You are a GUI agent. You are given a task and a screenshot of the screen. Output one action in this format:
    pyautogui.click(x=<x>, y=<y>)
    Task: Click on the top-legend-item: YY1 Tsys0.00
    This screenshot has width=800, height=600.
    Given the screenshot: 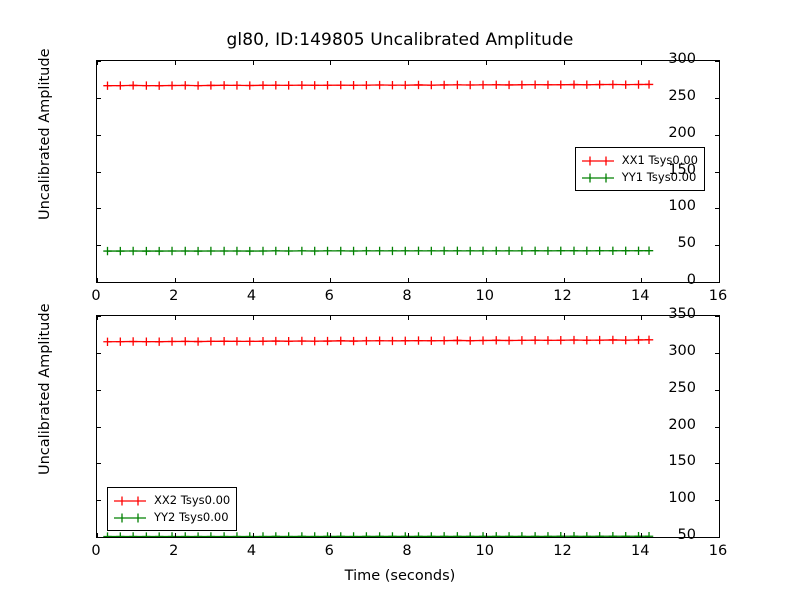 What is the action you would take?
    pyautogui.click(x=639, y=177)
    